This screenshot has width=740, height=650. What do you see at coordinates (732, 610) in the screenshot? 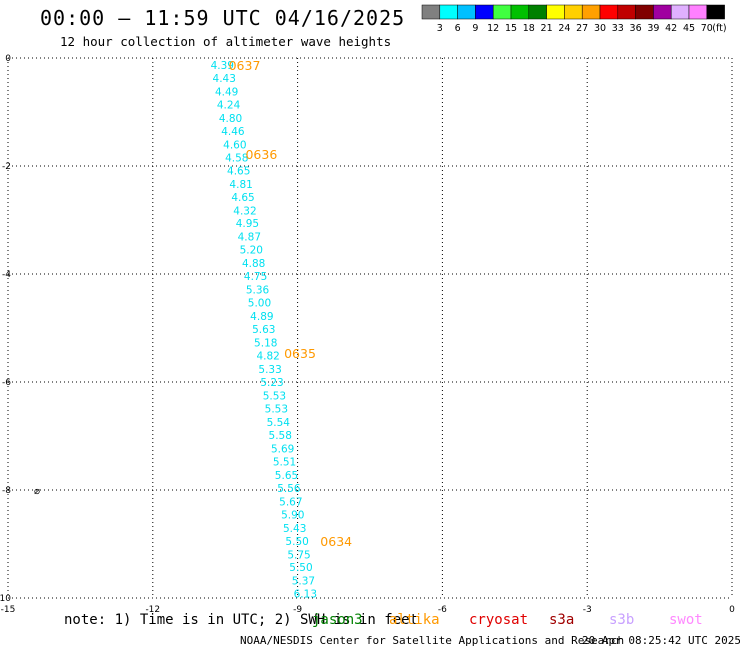
I see `x-tick-label: 0` at bounding box center [732, 610].